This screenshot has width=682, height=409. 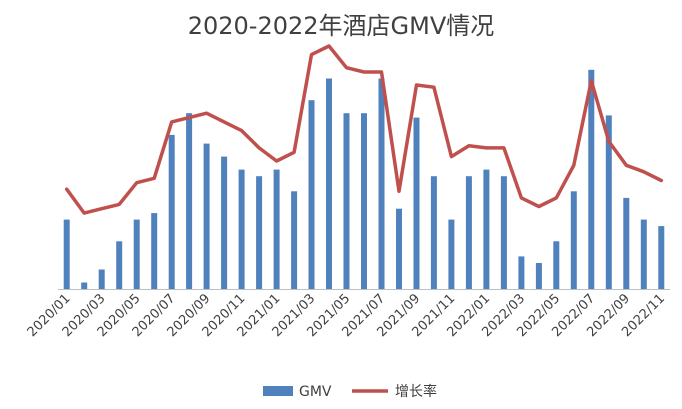 I want to click on gmv-bar-2020/10, so click(x=224, y=222).